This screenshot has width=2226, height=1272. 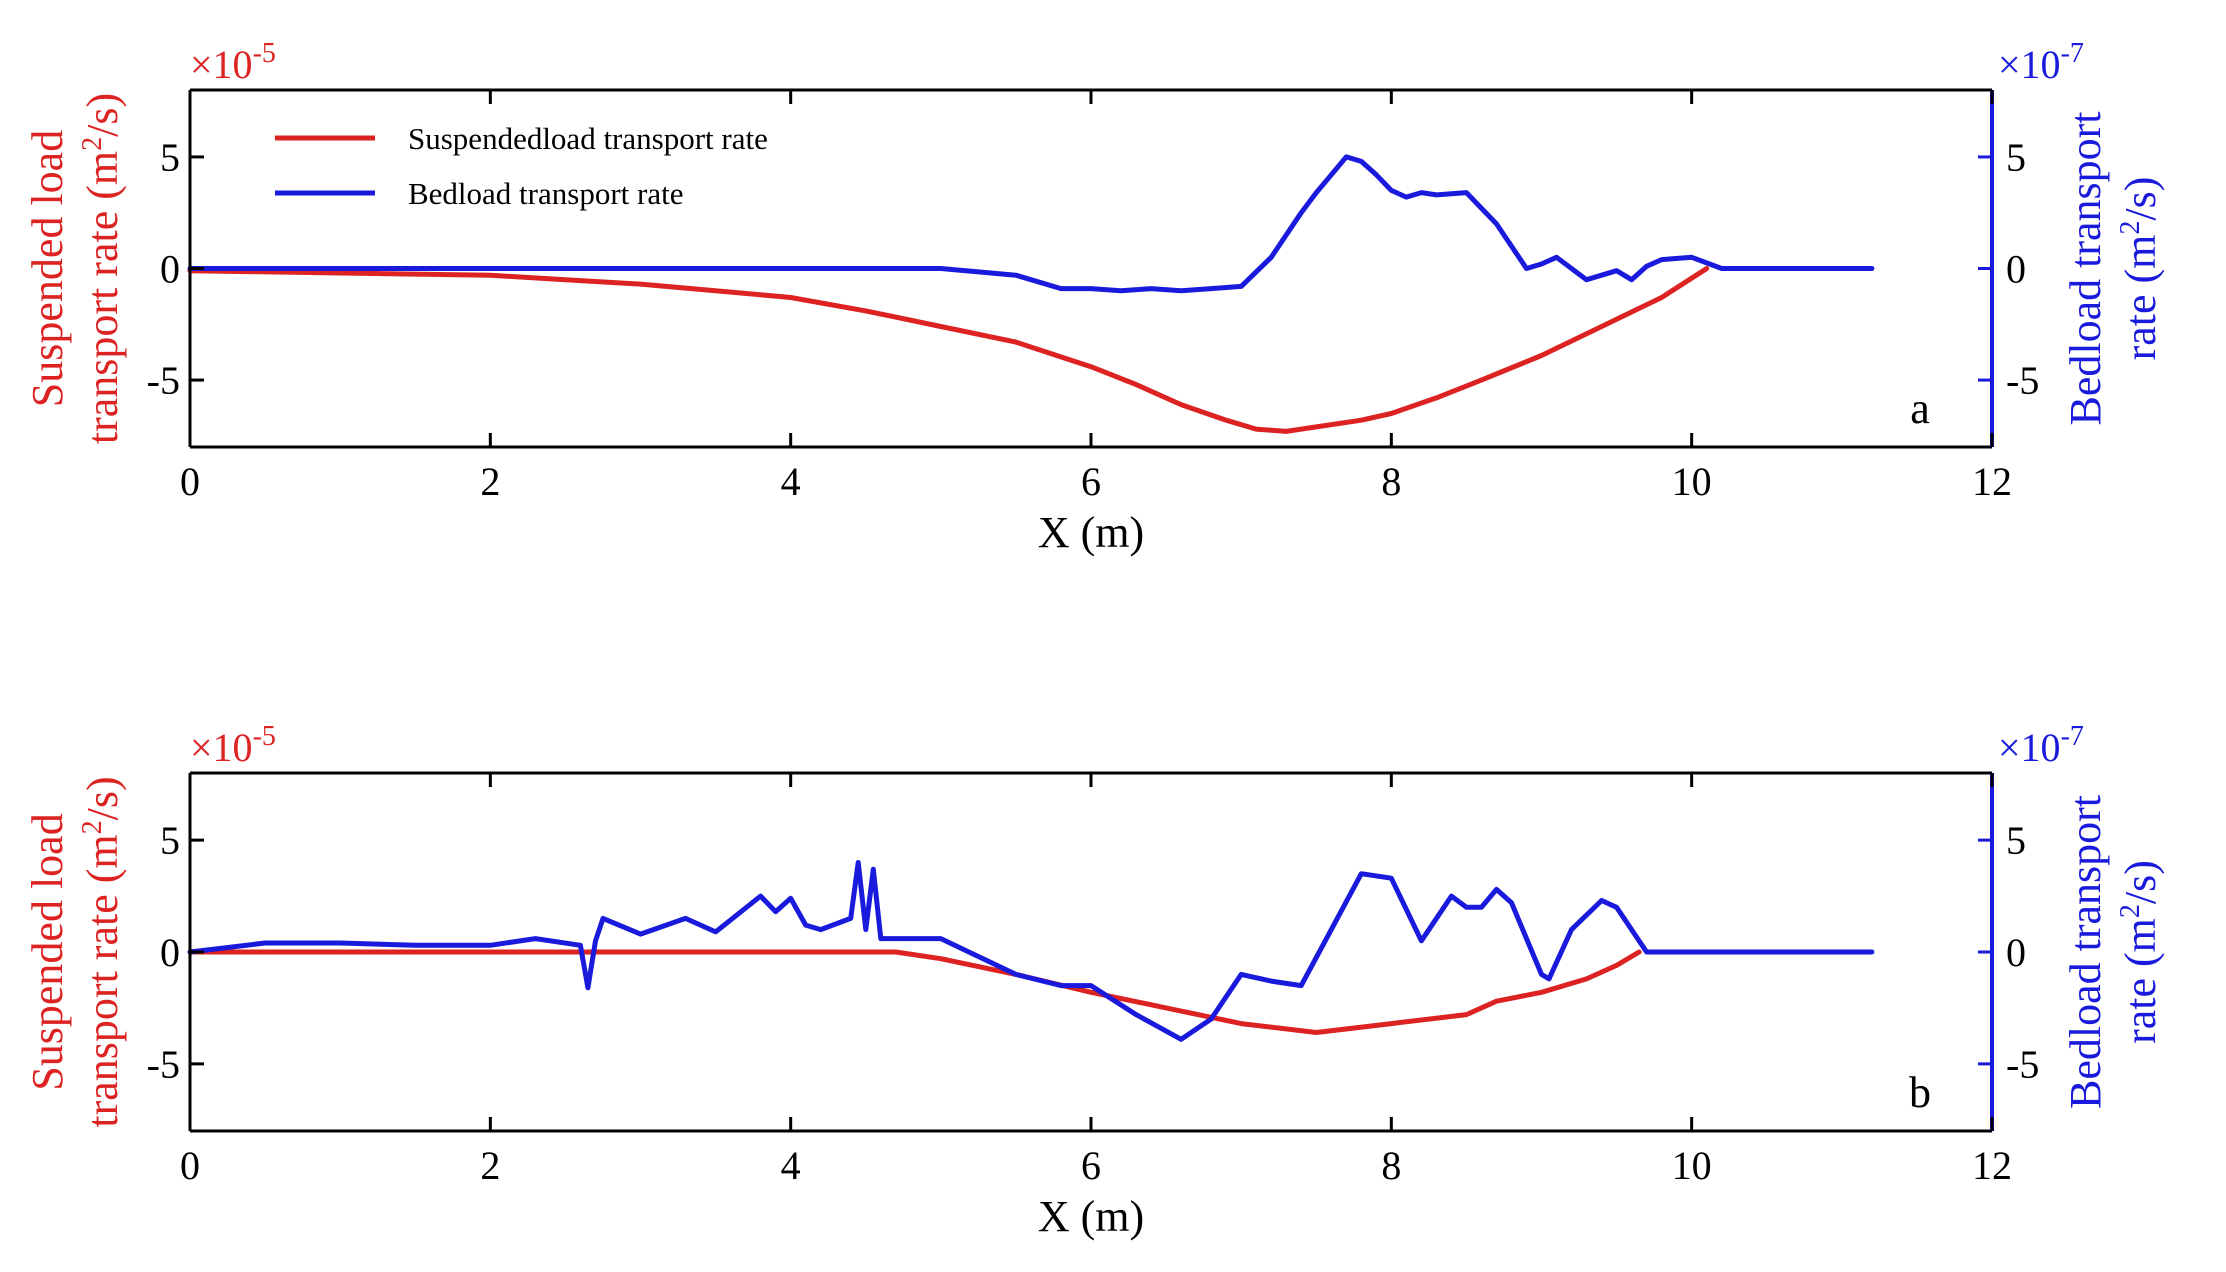 What do you see at coordinates (1920, 1092) in the screenshot?
I see `panel-label: b` at bounding box center [1920, 1092].